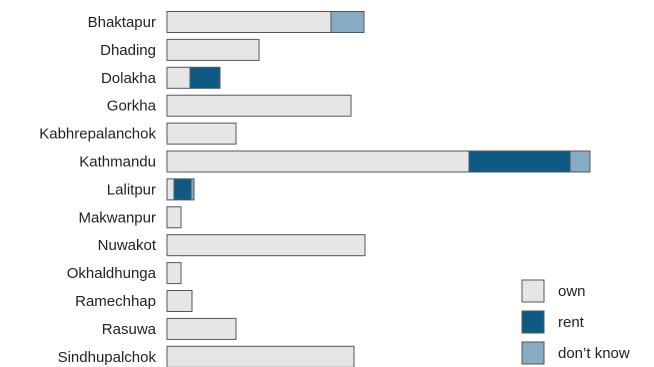  I want to click on category-label-makwanpur: Makwanpur, so click(117, 217).